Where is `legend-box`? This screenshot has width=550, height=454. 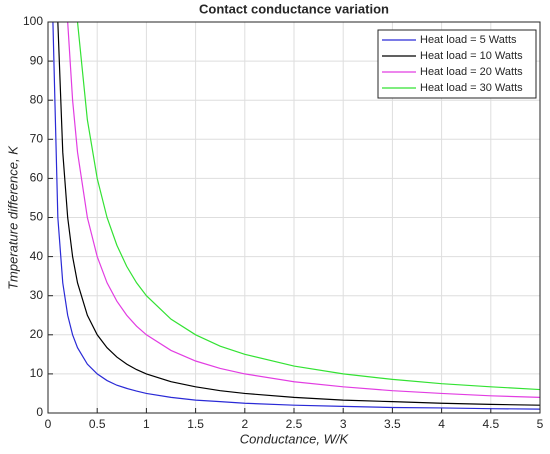 legend-box is located at coordinates (457, 64).